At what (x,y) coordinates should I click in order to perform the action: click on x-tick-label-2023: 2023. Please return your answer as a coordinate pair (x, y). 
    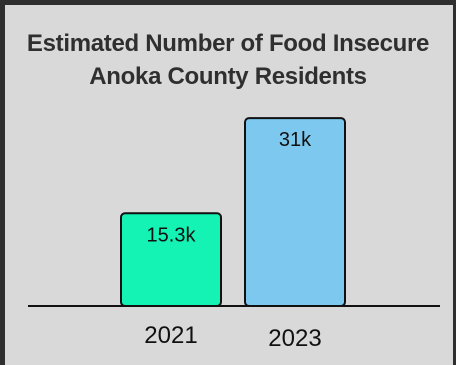
    Looking at the image, I should click on (294, 338).